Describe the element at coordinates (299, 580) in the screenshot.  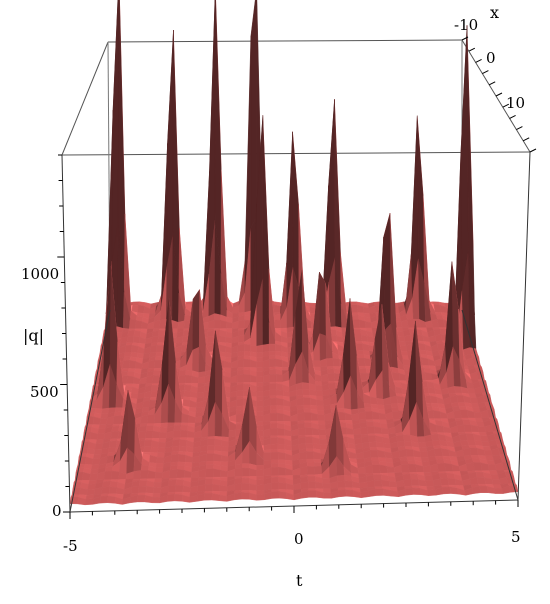
I see `t-axis-label: t` at that location.